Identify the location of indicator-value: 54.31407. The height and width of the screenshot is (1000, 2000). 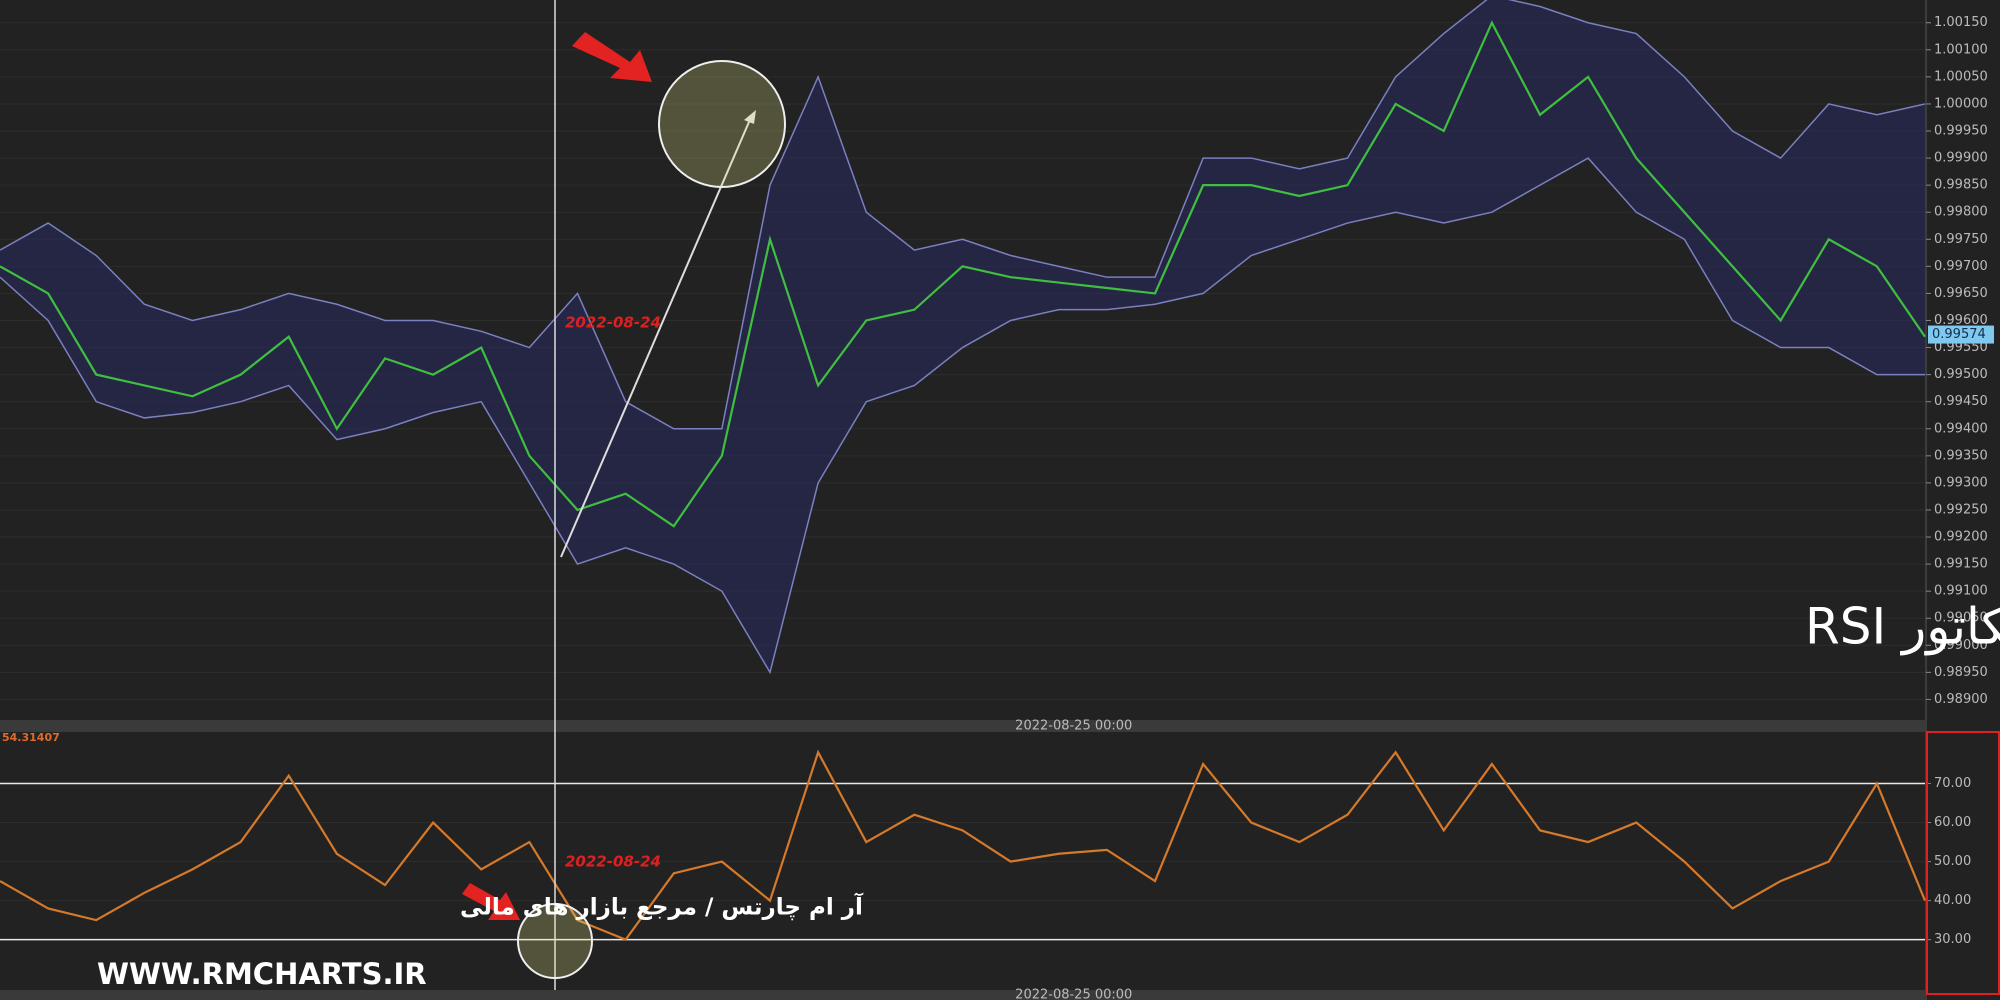
(31, 737).